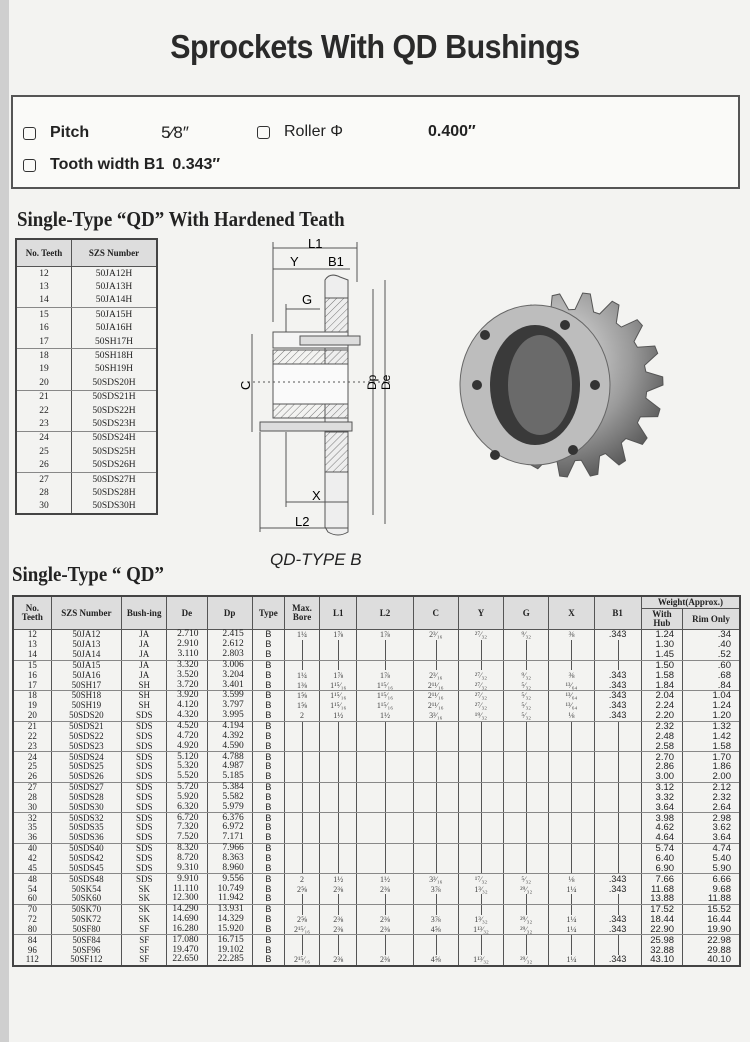 This screenshot has height=1042, width=750. Describe the element at coordinates (229, 960) in the screenshot. I see `dp: 22.285` at that location.